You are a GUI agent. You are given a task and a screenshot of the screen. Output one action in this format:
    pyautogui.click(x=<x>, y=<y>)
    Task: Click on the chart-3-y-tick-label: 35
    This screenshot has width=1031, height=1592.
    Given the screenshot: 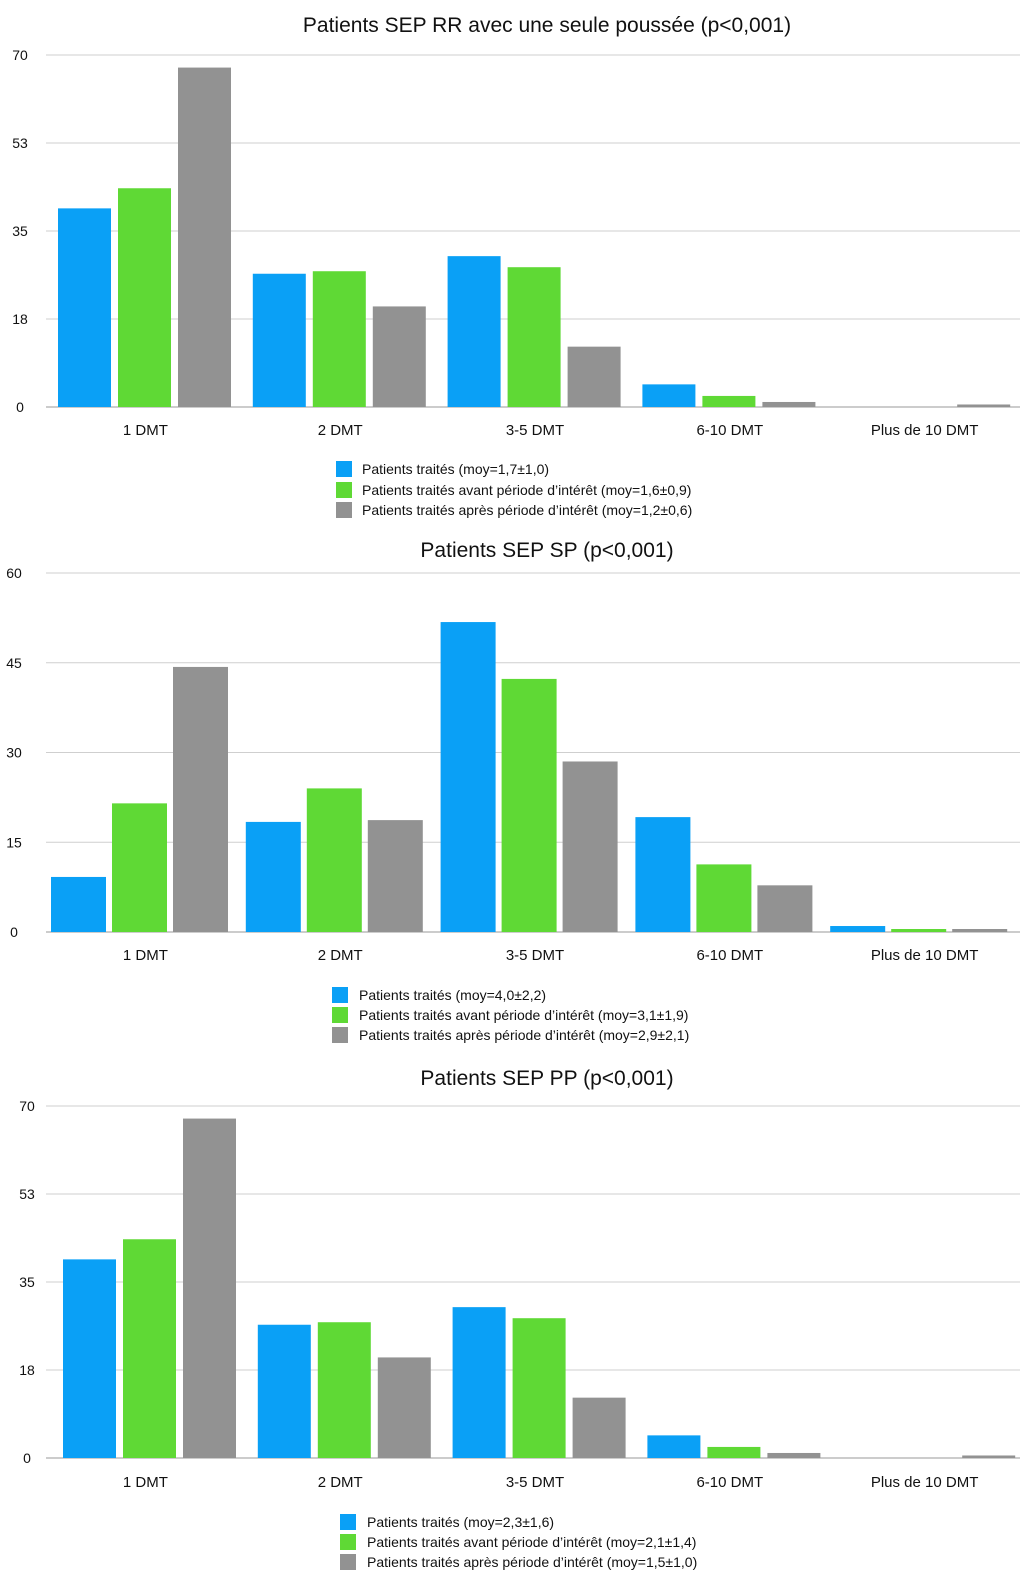 What is the action you would take?
    pyautogui.click(x=27, y=1282)
    